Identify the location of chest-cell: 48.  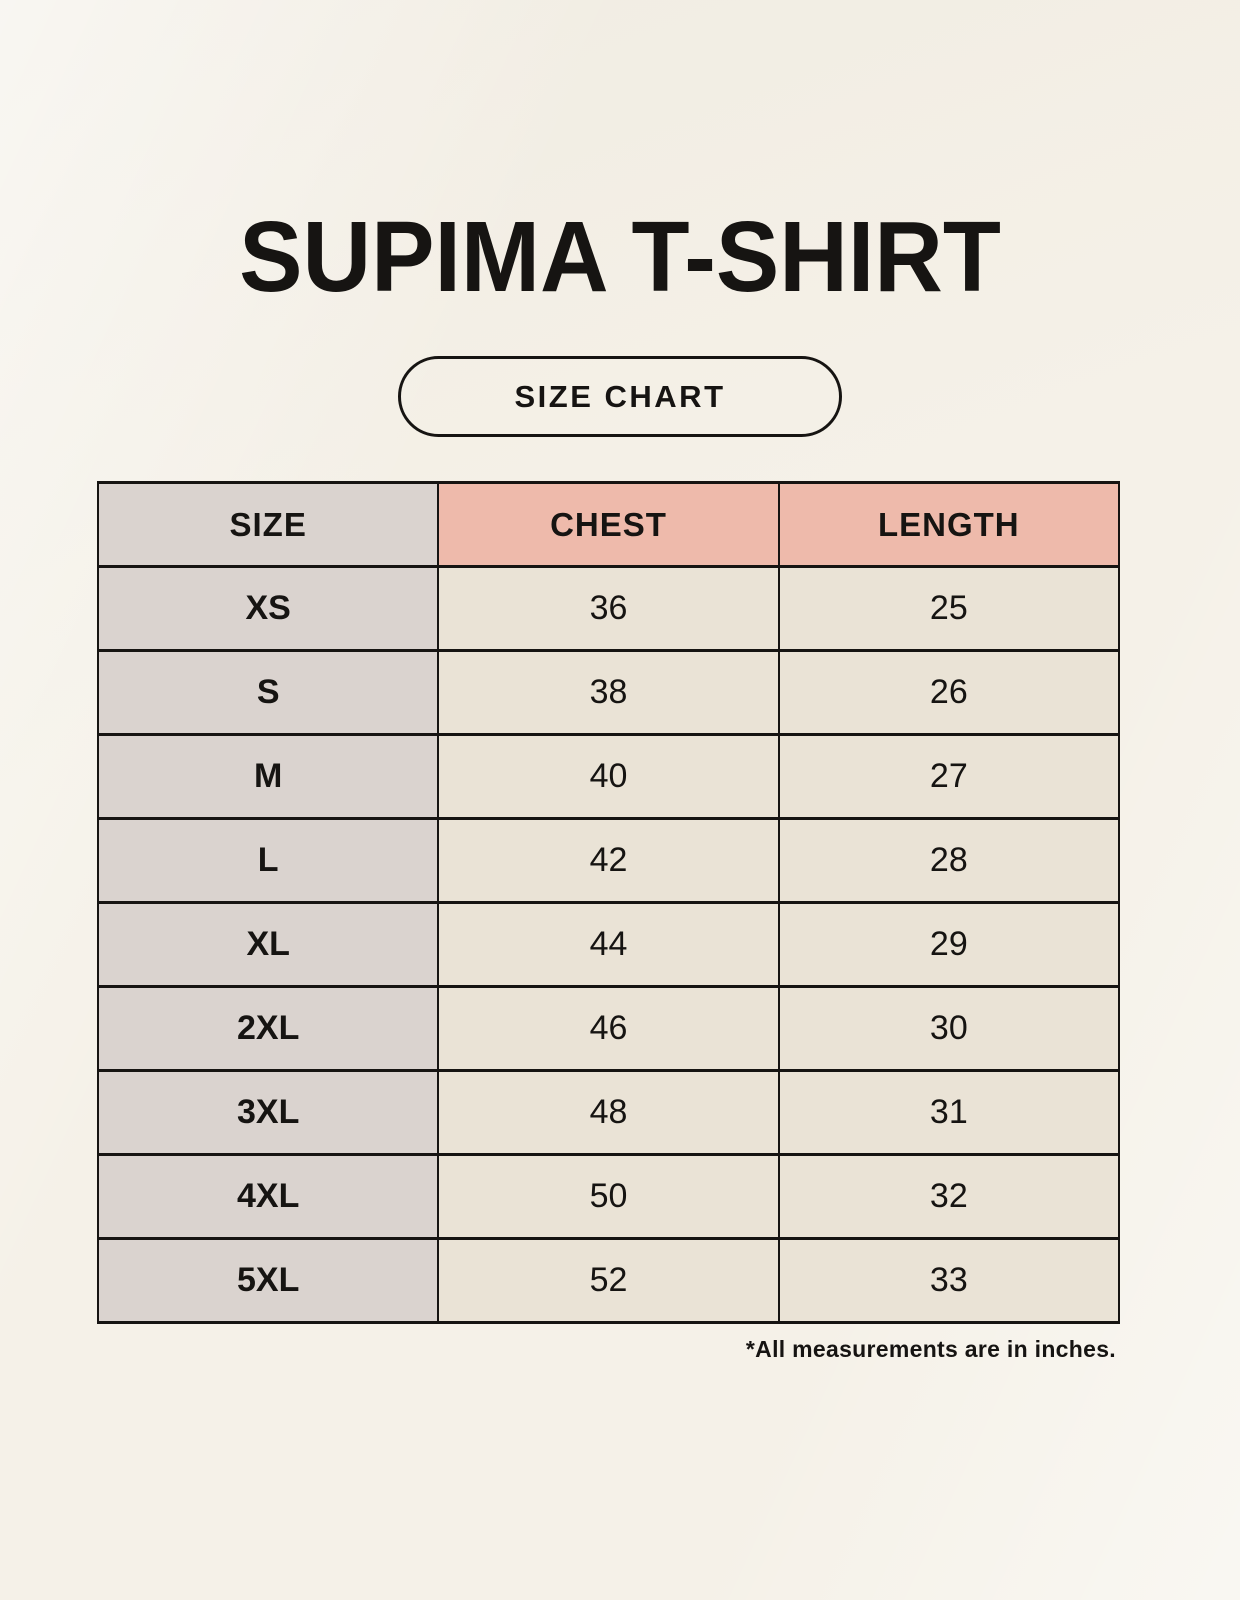
(608, 1112).